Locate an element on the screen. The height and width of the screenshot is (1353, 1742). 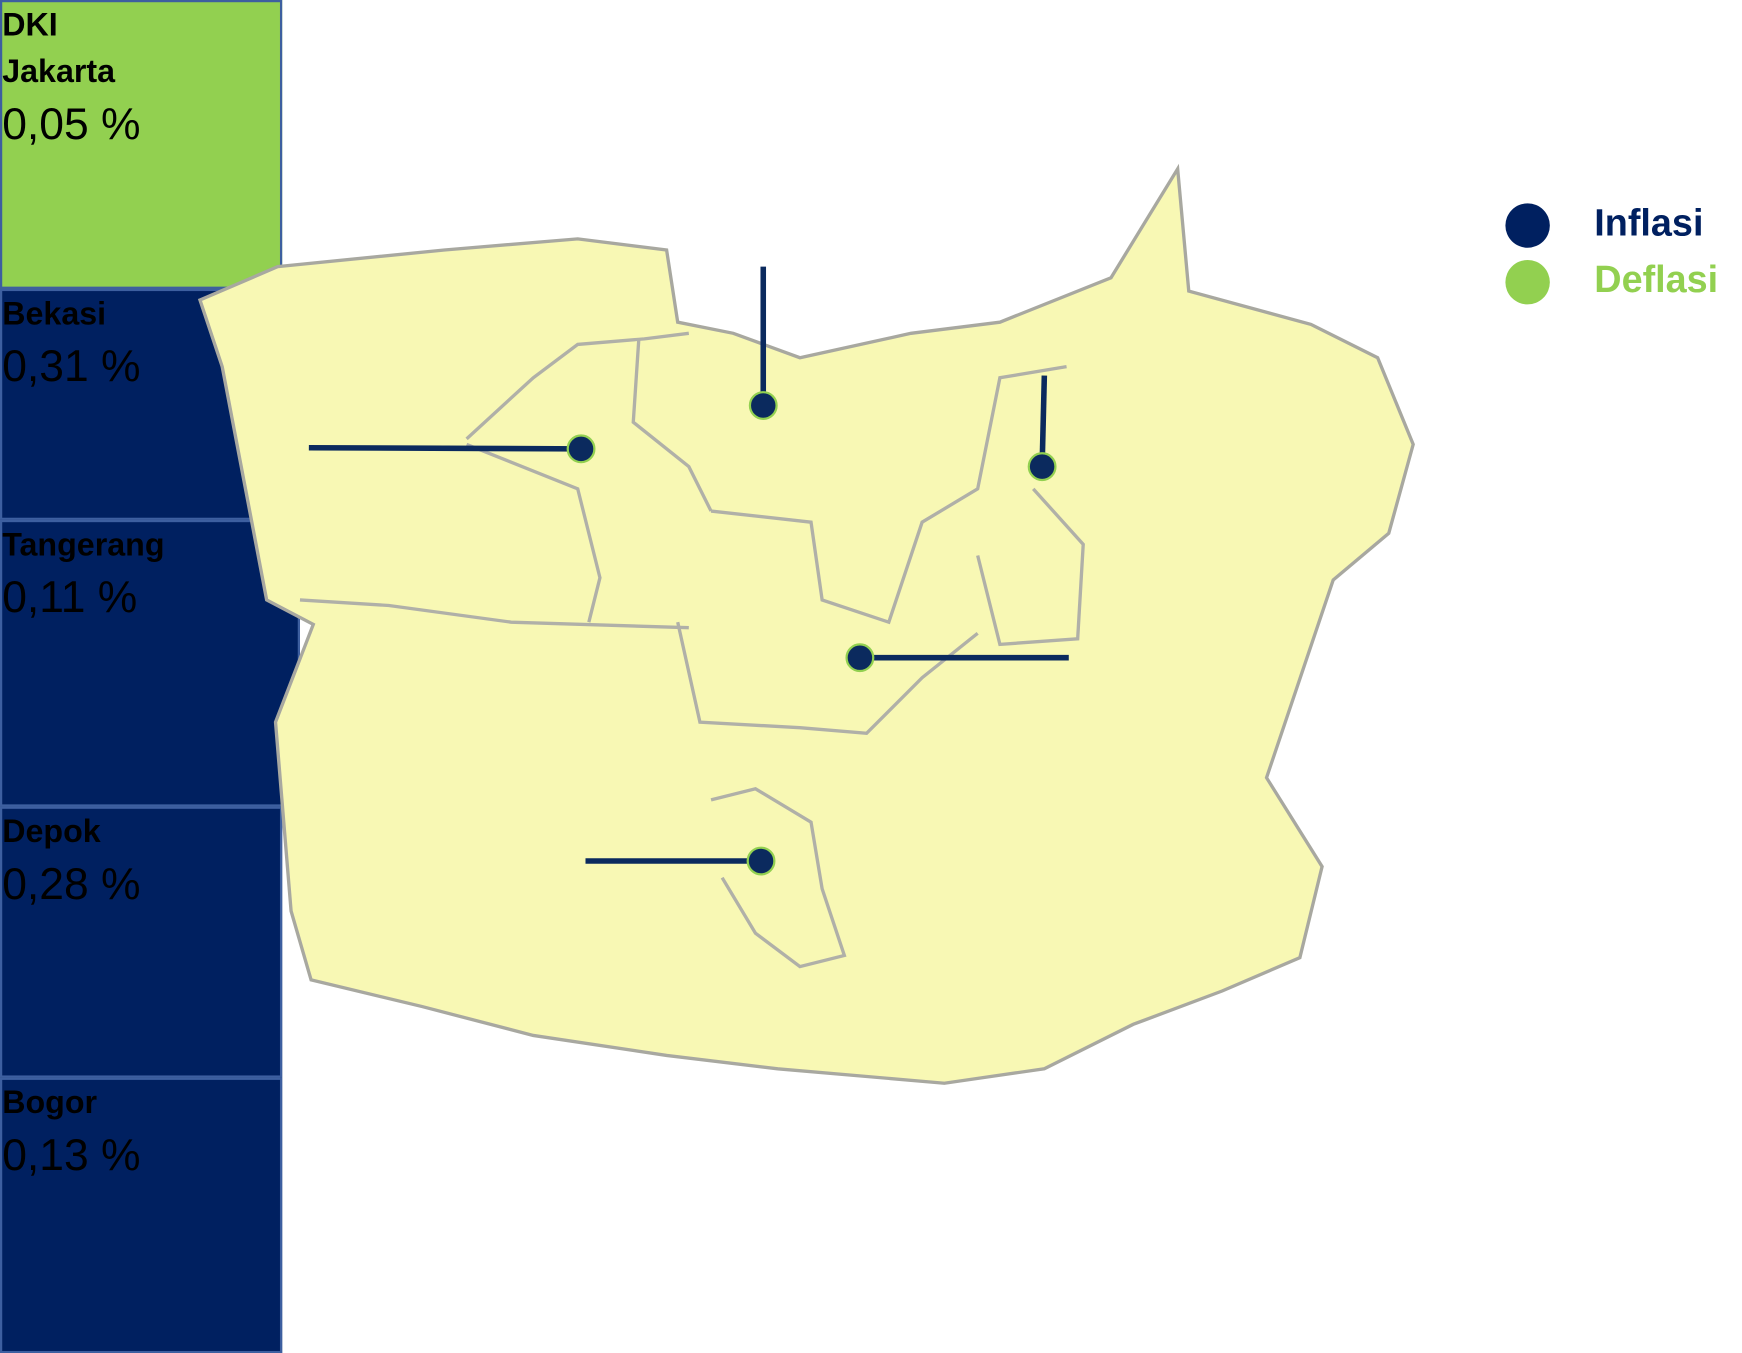
region-name: Depok is located at coordinates (51, 832).